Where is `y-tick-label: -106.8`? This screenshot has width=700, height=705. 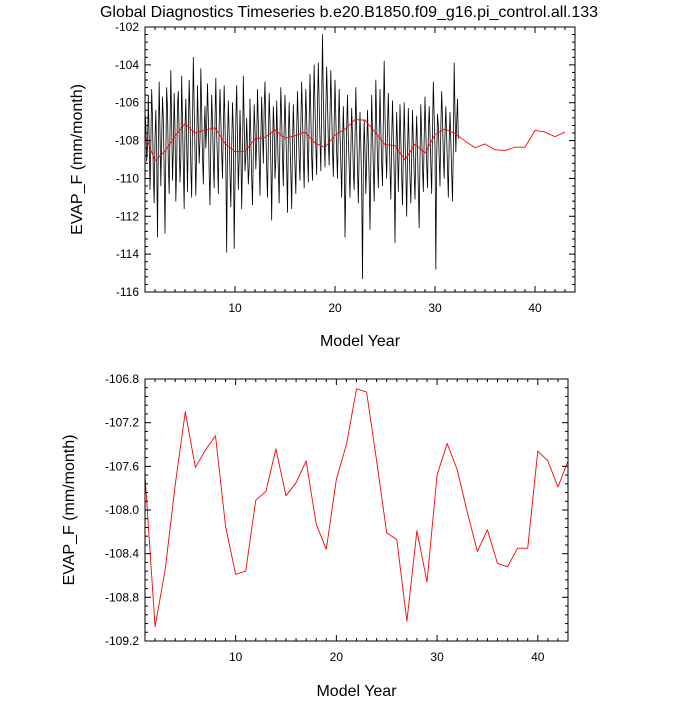
y-tick-label: -106.8 is located at coordinates (122, 379).